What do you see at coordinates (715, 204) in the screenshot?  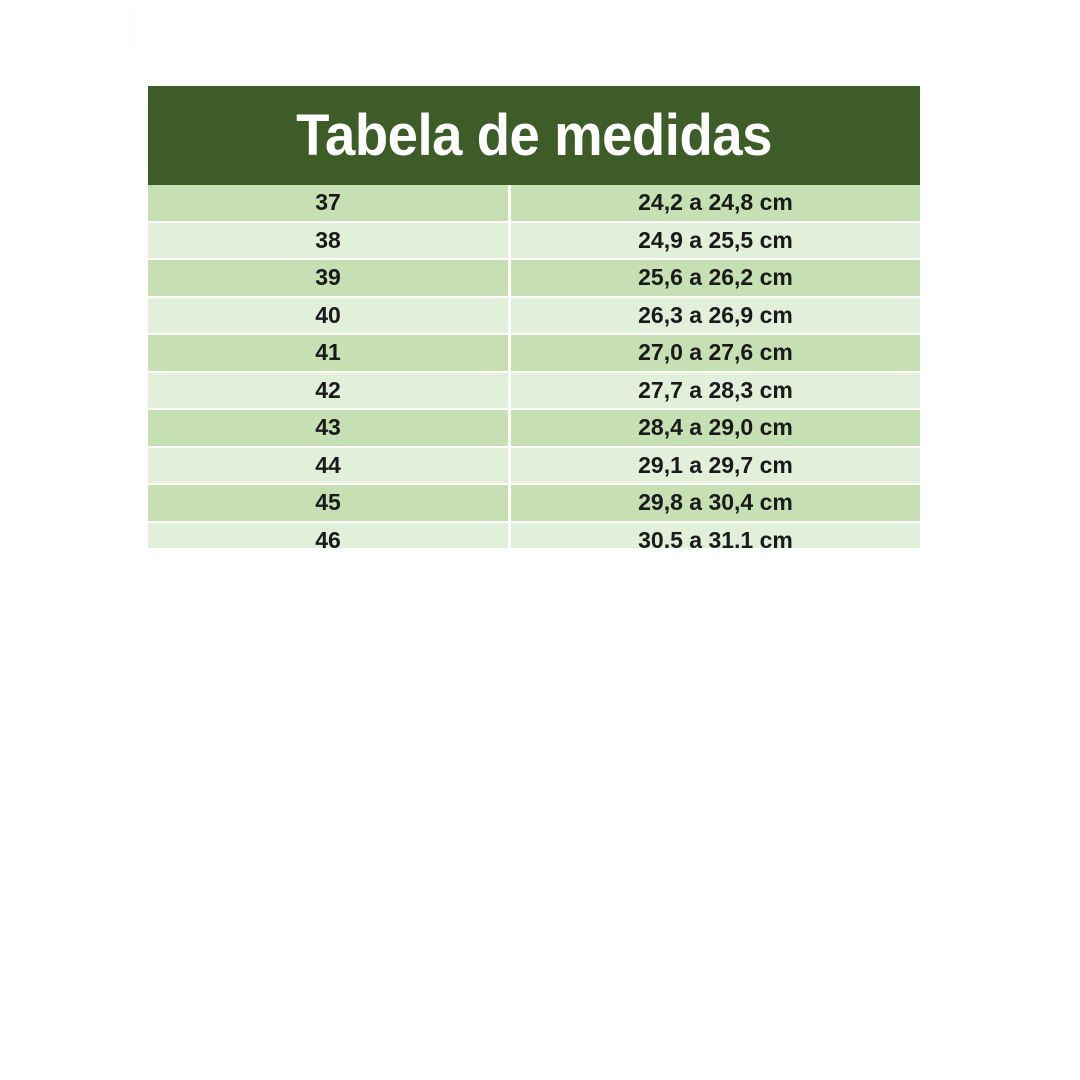 I see `cell-measurement: 24,2 a 24,8 cm` at bounding box center [715, 204].